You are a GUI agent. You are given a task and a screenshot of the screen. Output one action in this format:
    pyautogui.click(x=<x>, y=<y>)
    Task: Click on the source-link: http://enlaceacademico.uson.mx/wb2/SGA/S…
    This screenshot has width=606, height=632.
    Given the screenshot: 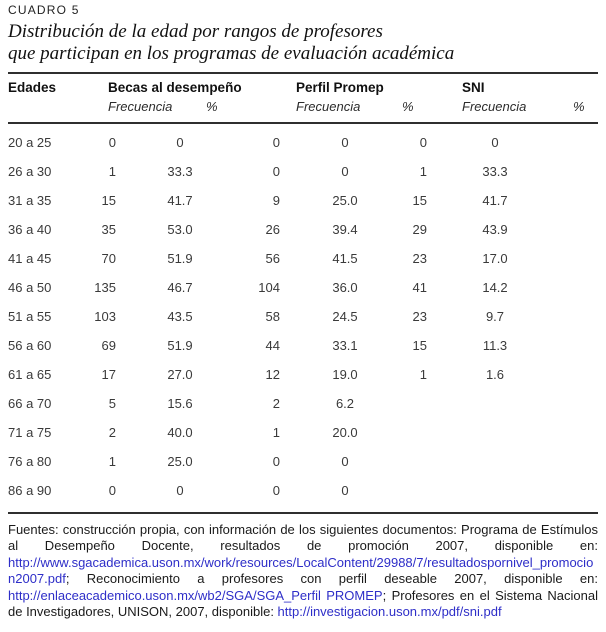 What is the action you would take?
    pyautogui.click(x=195, y=595)
    